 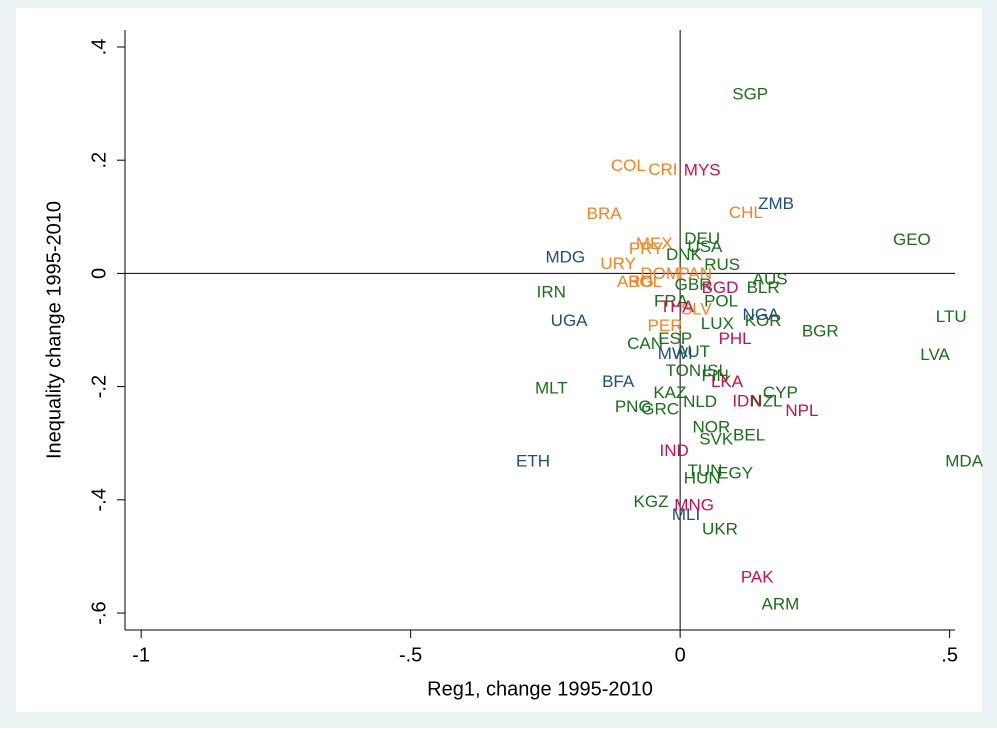 I want to click on point-label: CAN, so click(x=645, y=343).